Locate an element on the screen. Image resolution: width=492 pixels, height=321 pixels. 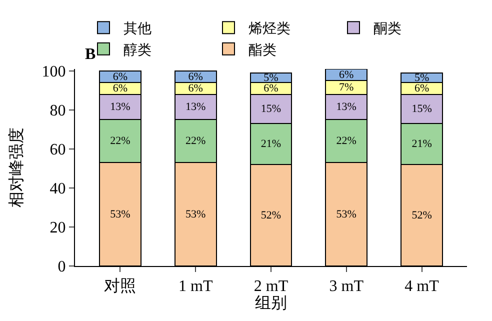
y-tick-label: 0 is located at coordinates (62, 267).